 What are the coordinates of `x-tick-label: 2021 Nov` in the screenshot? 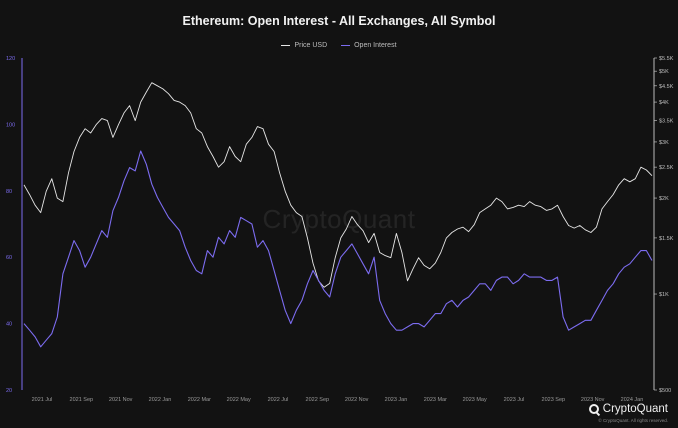 It's located at (121, 400).